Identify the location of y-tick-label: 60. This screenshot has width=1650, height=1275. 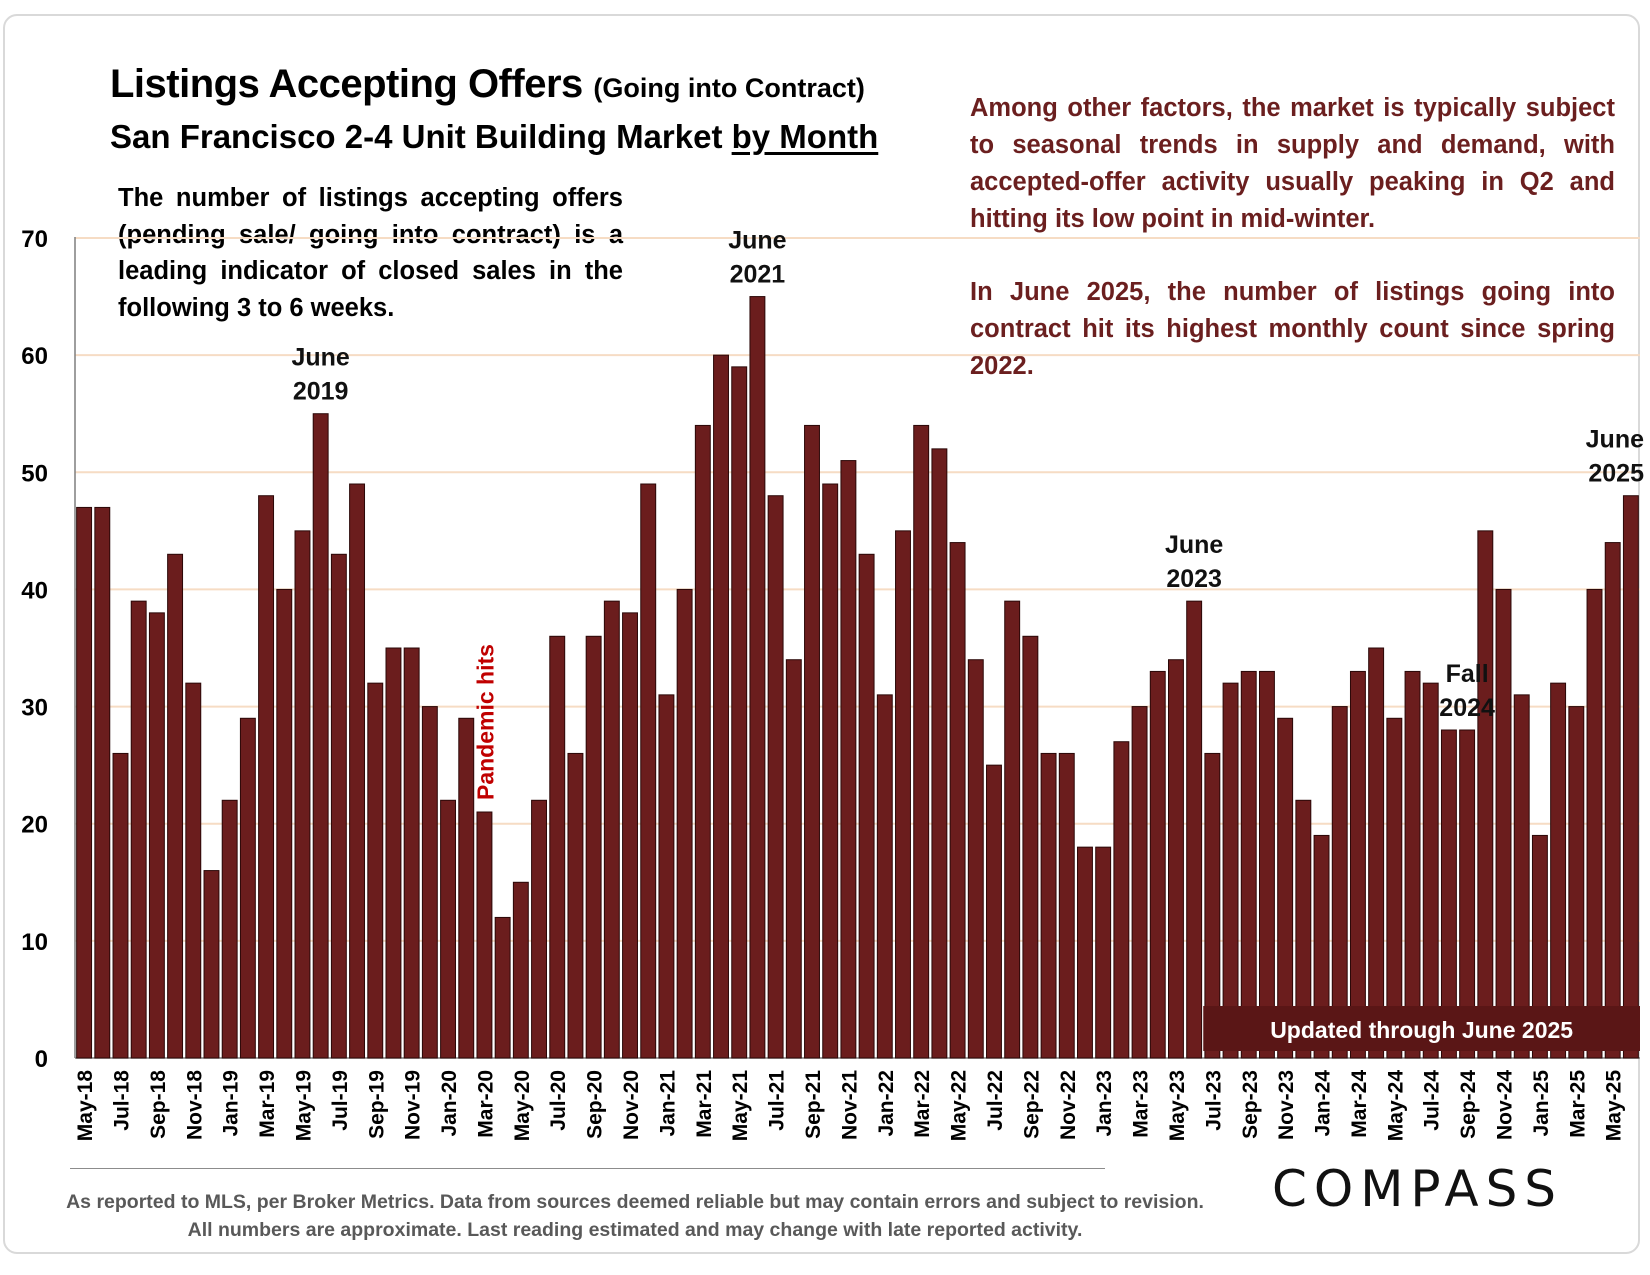
(34, 356).